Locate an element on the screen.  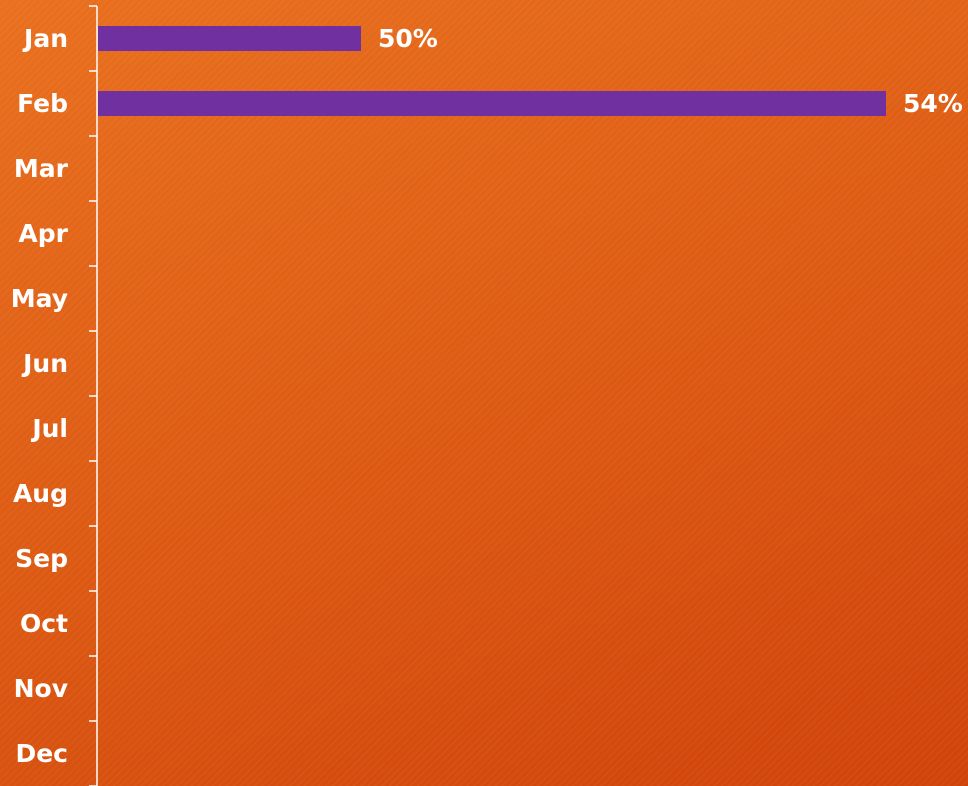
category-label-jul: Jul is located at coordinates (49, 428).